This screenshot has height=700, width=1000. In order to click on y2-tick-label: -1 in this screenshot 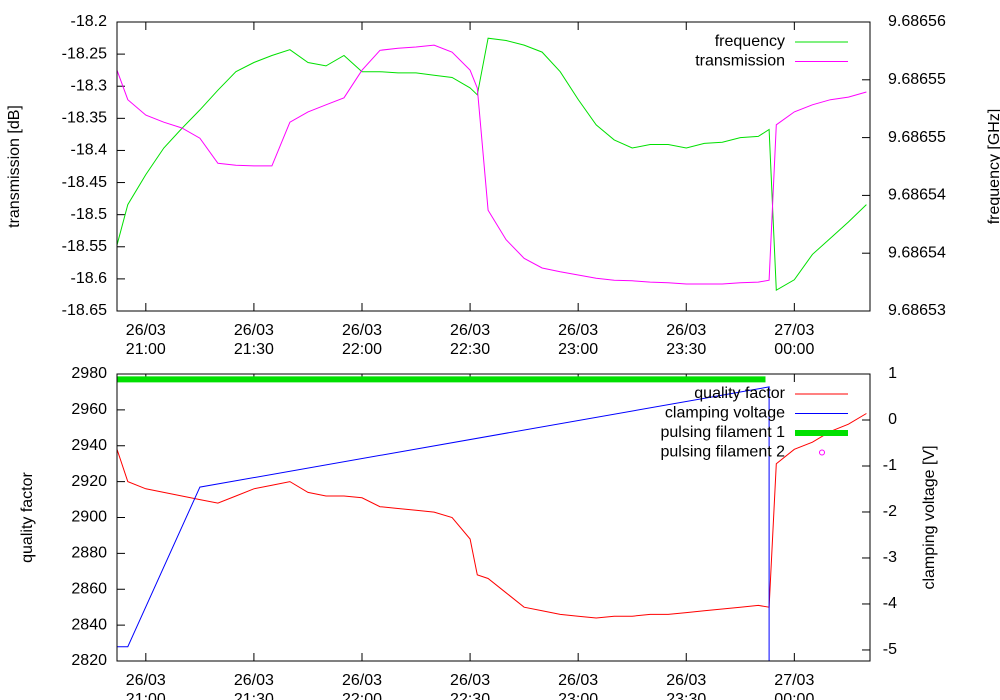, I will do `click(890, 465)`.